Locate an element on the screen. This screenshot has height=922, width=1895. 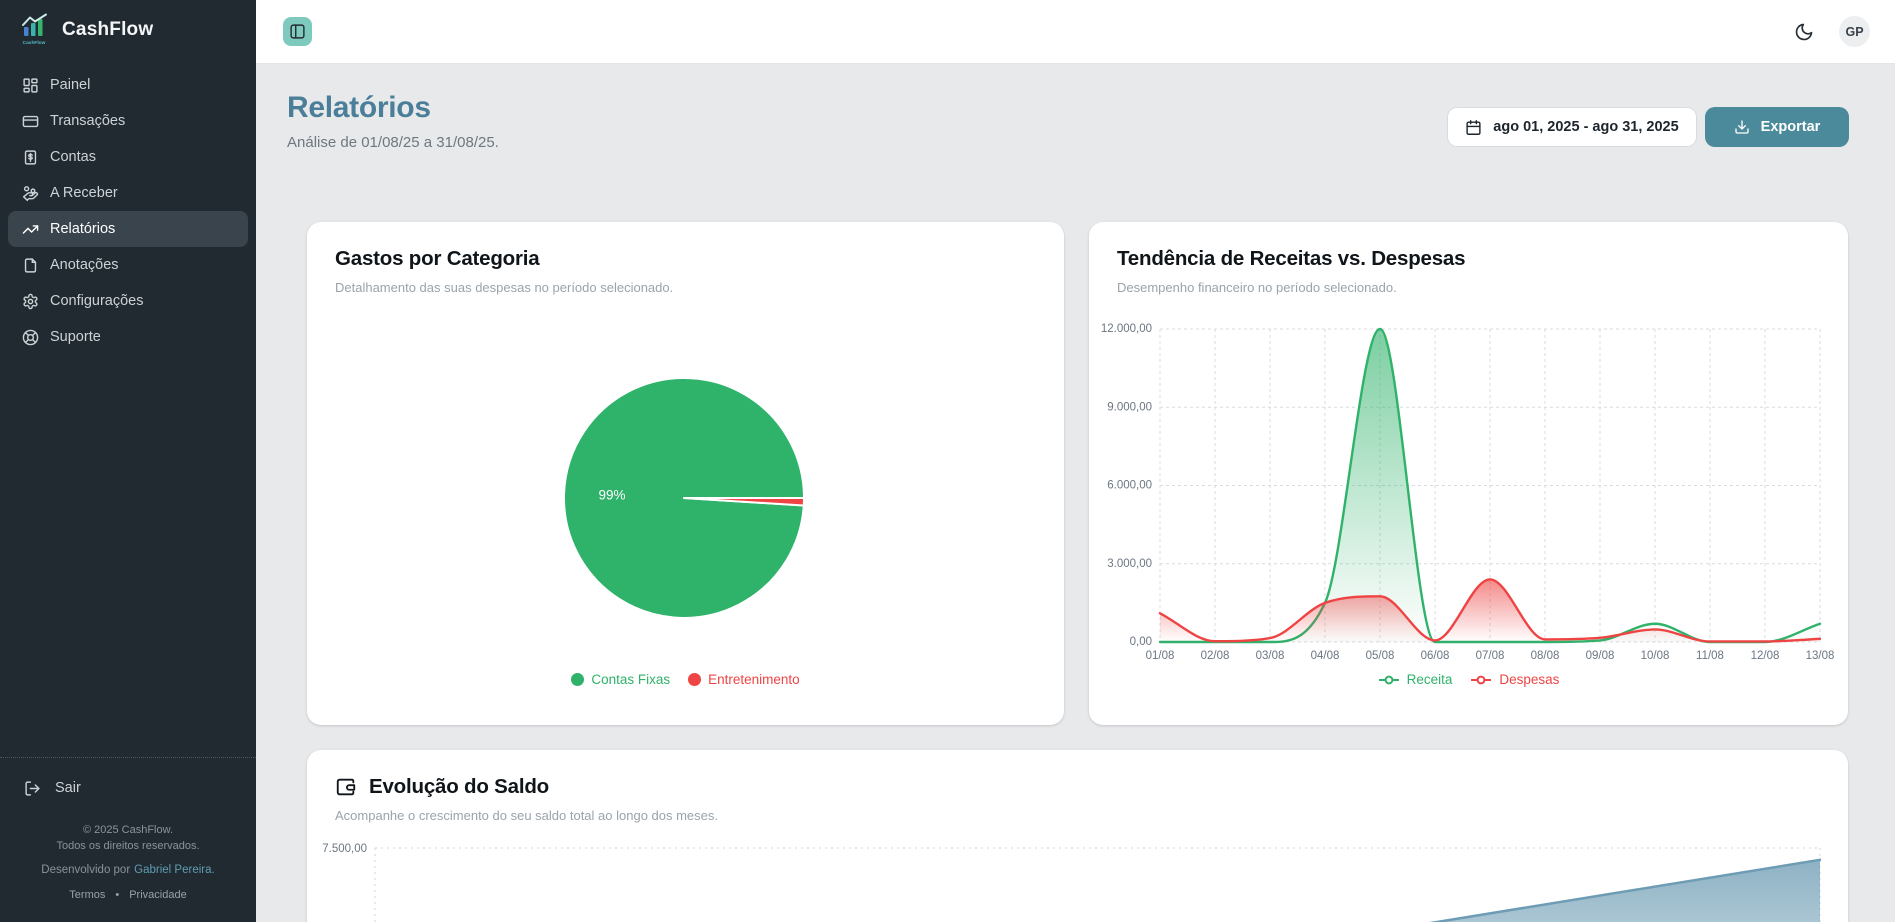
moon-icon is located at coordinates (1804, 32).